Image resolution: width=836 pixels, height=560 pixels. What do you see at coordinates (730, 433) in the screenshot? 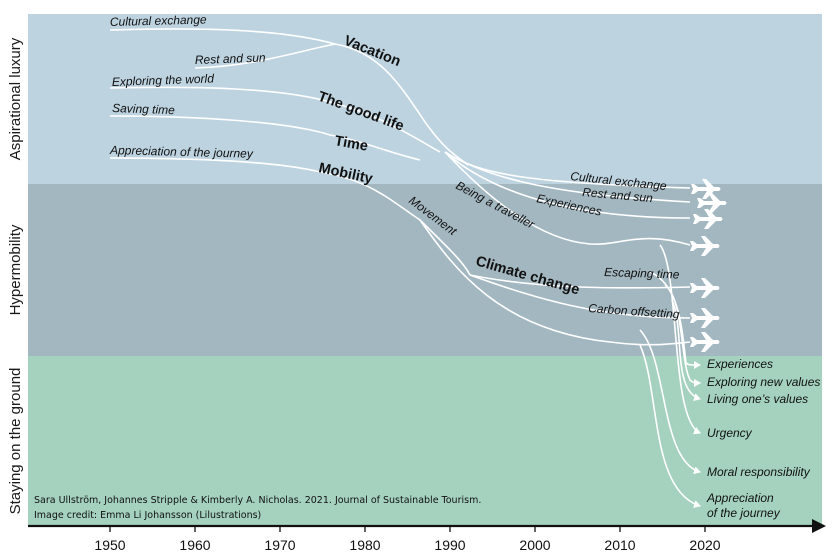
I see `ground-label-urgency: Urgency` at bounding box center [730, 433].